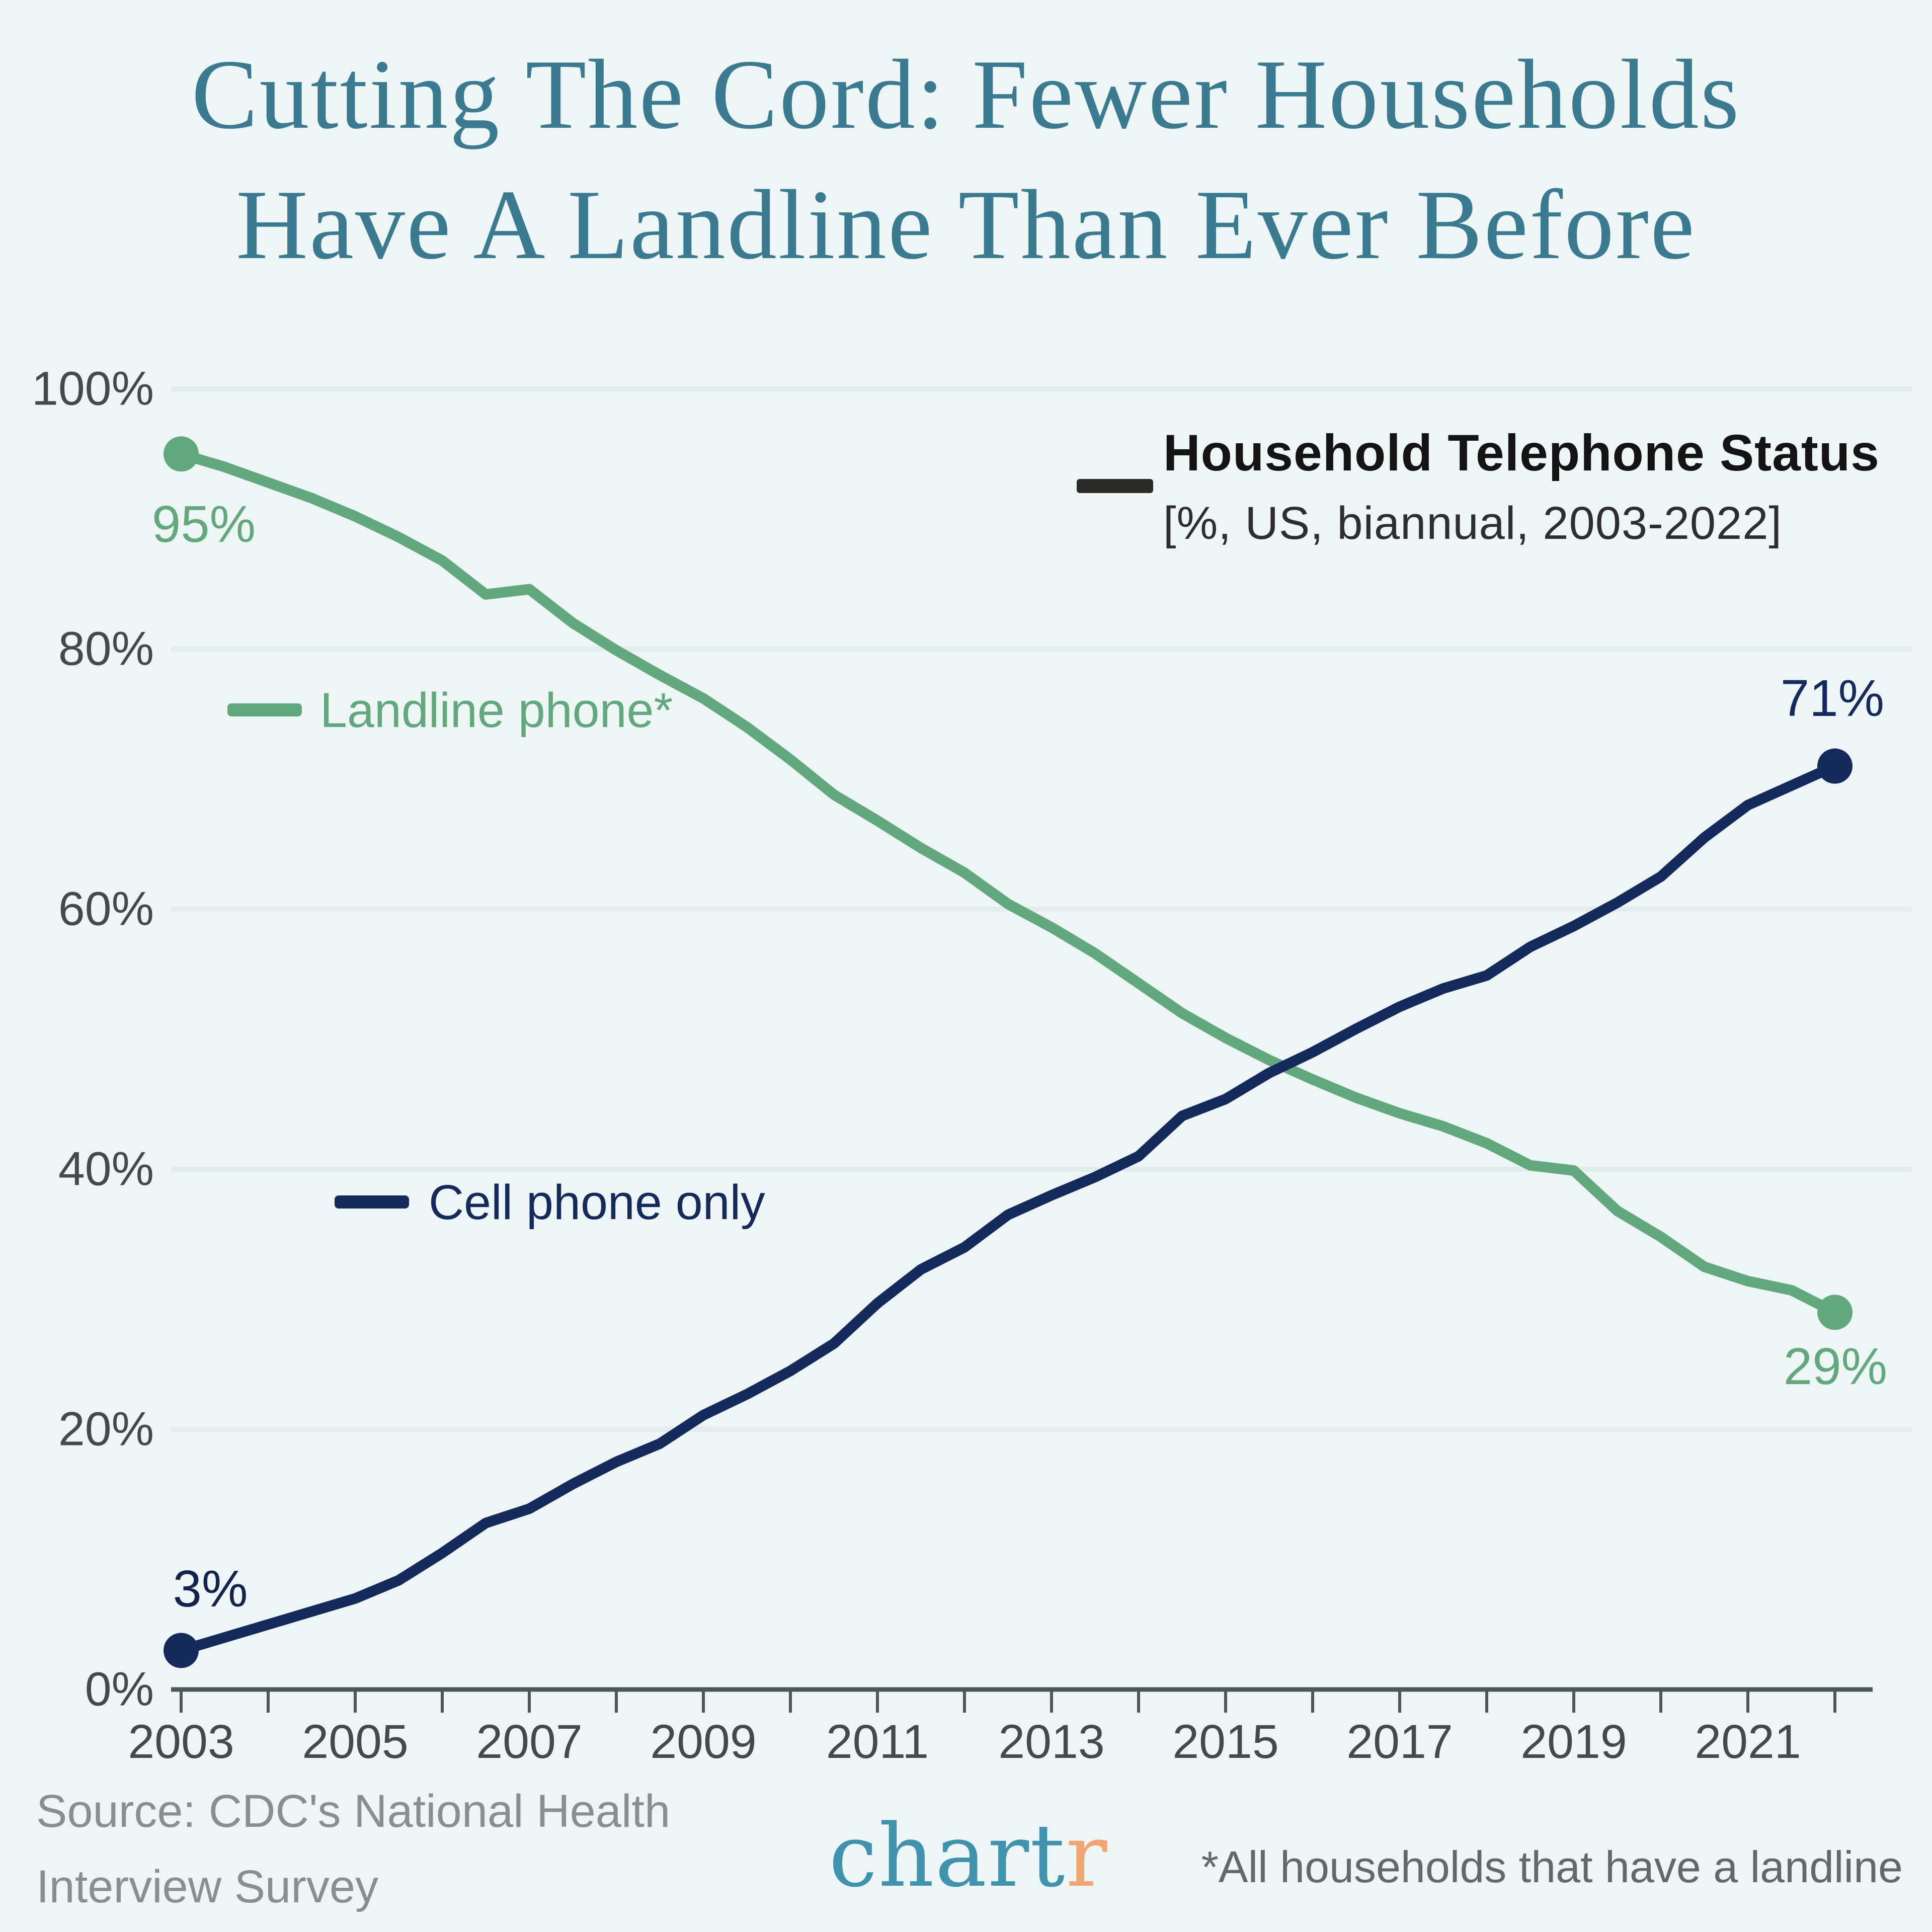 This screenshot has width=1932, height=1932. I want to click on legend-subtitle: [%, US, biannual, 2003-2022], so click(1472, 523).